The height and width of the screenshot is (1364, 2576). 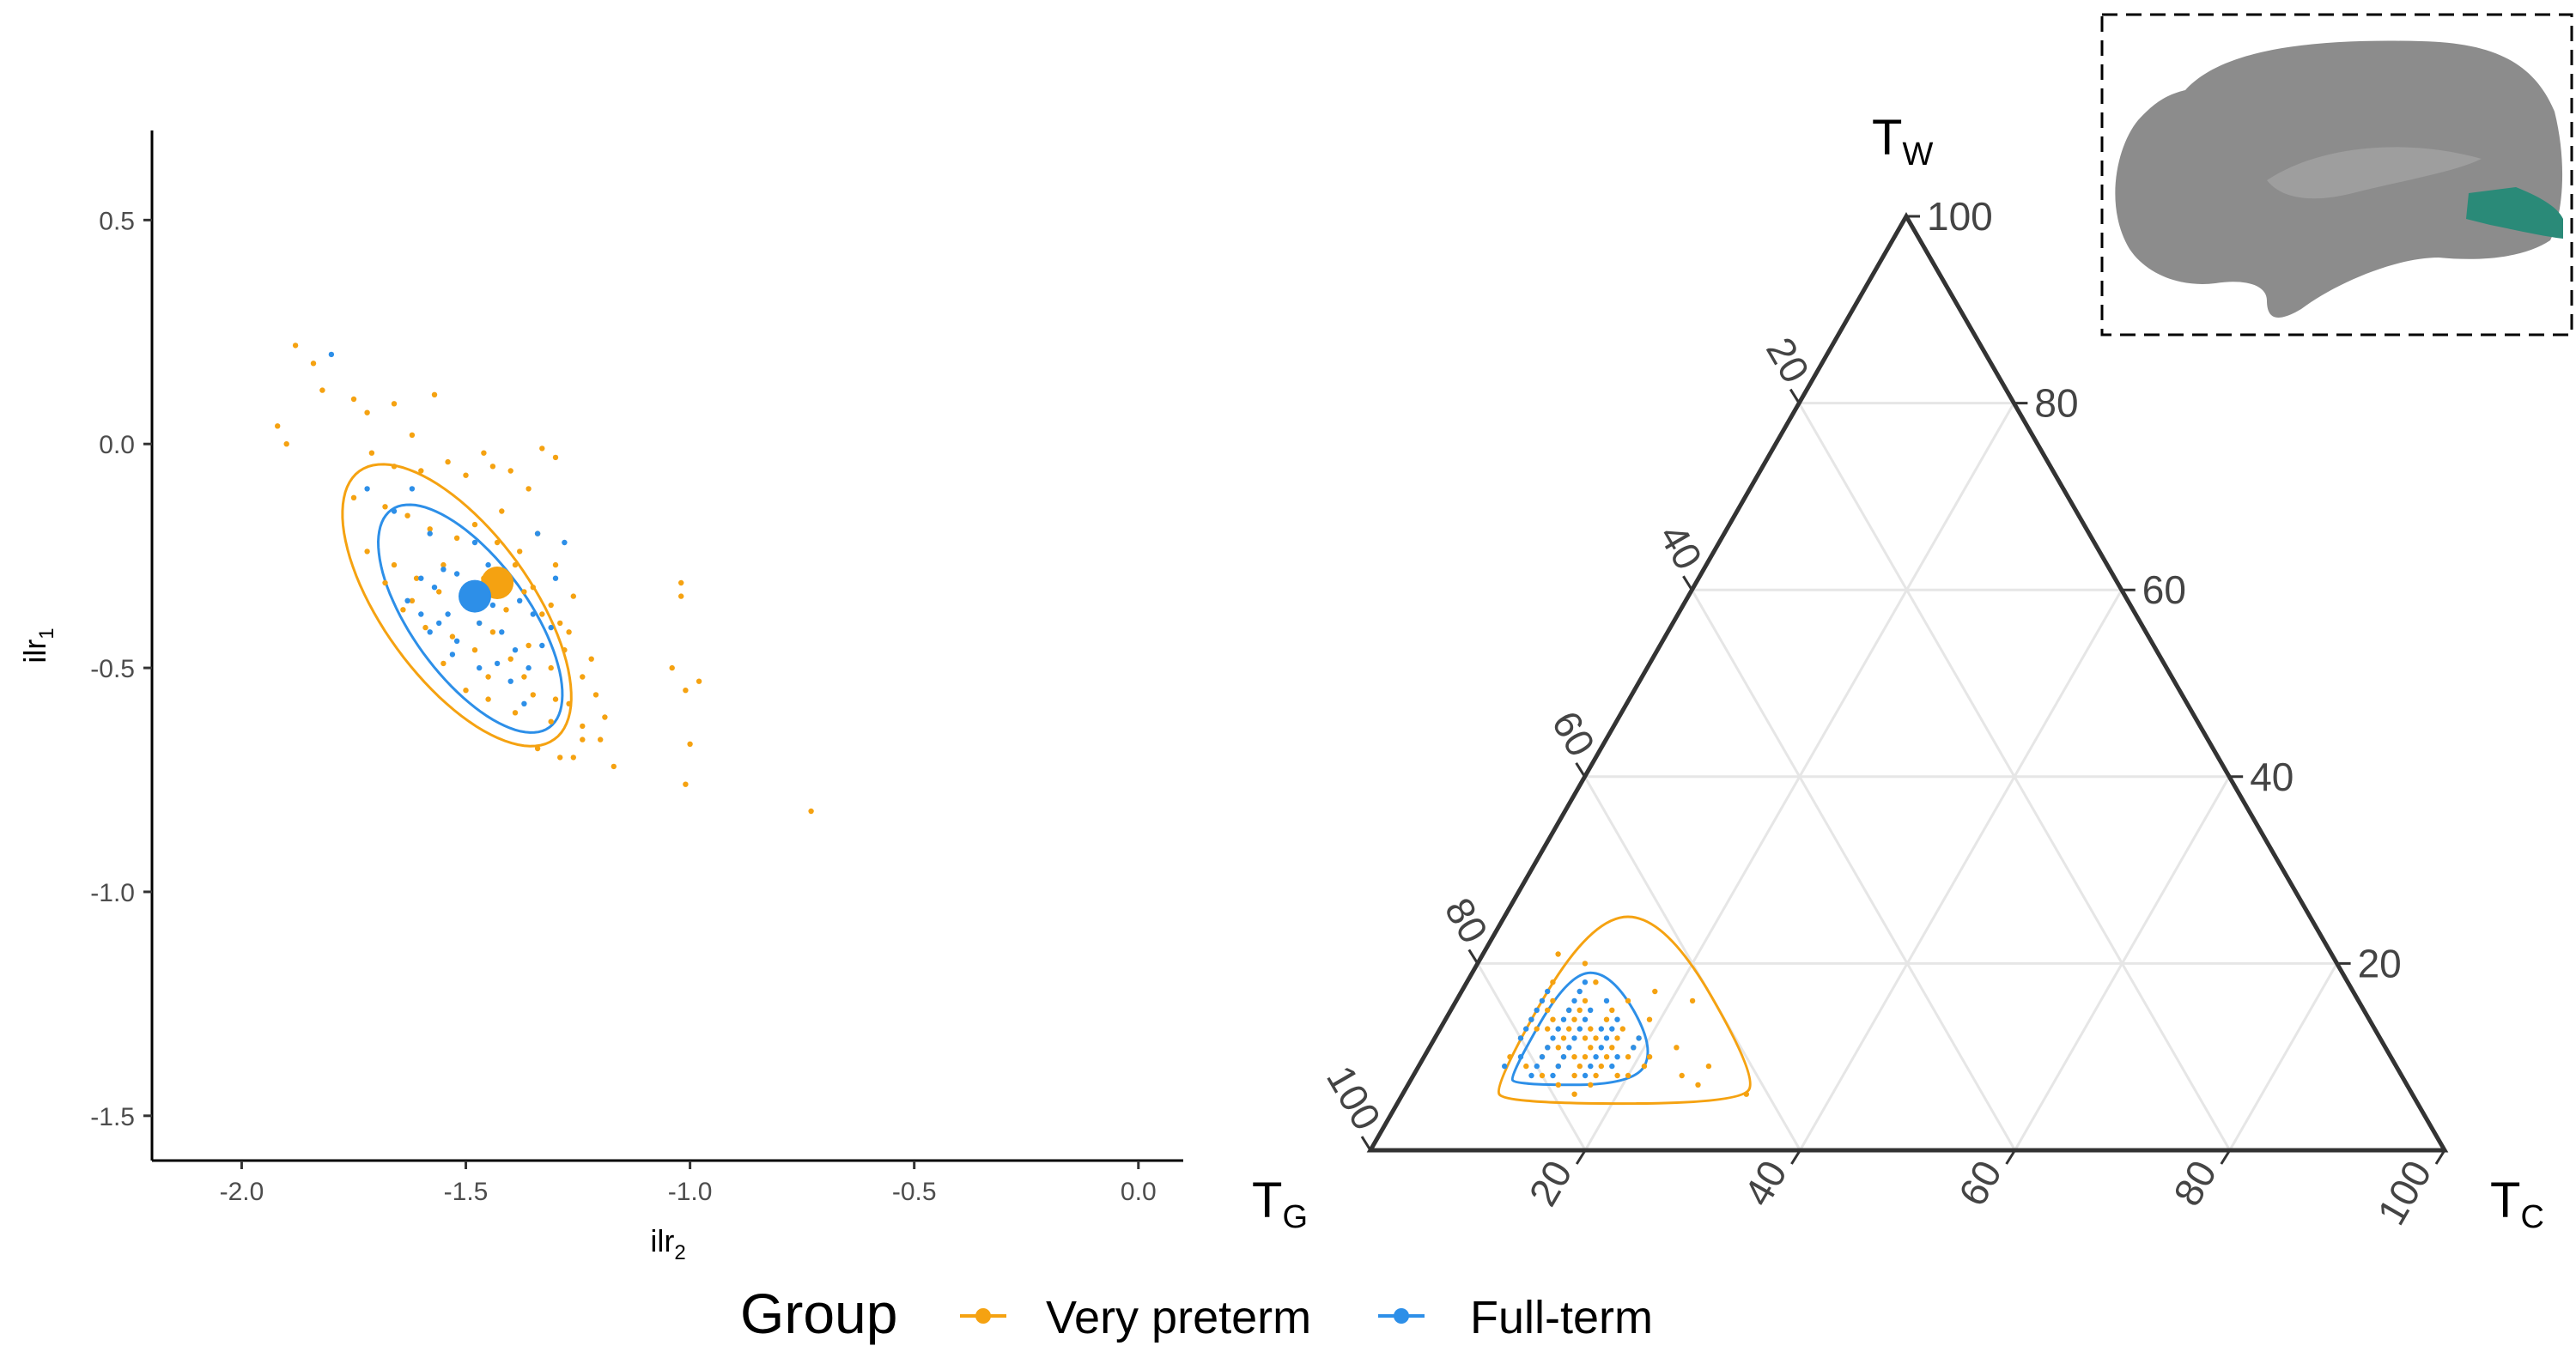 What do you see at coordinates (1280, 1204) in the screenshot?
I see `vertex-label-tg: TG` at bounding box center [1280, 1204].